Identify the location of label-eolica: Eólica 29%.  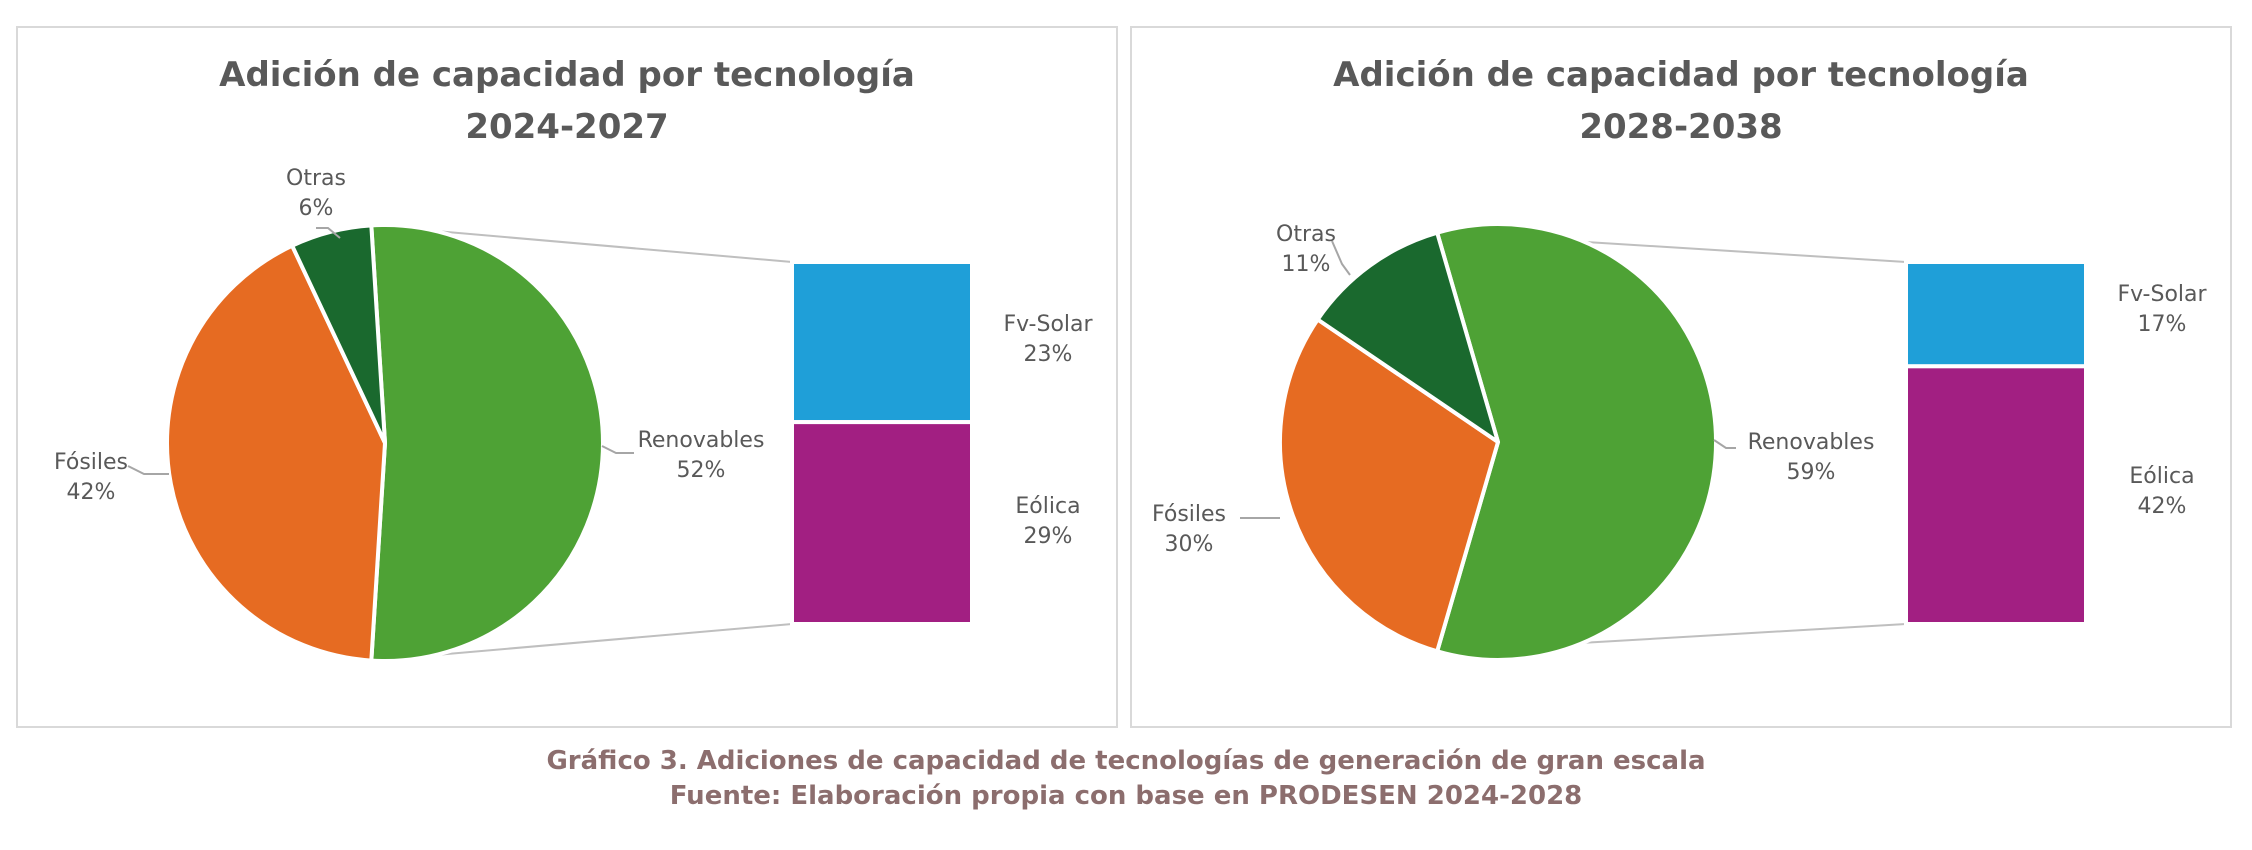
(1048, 522).